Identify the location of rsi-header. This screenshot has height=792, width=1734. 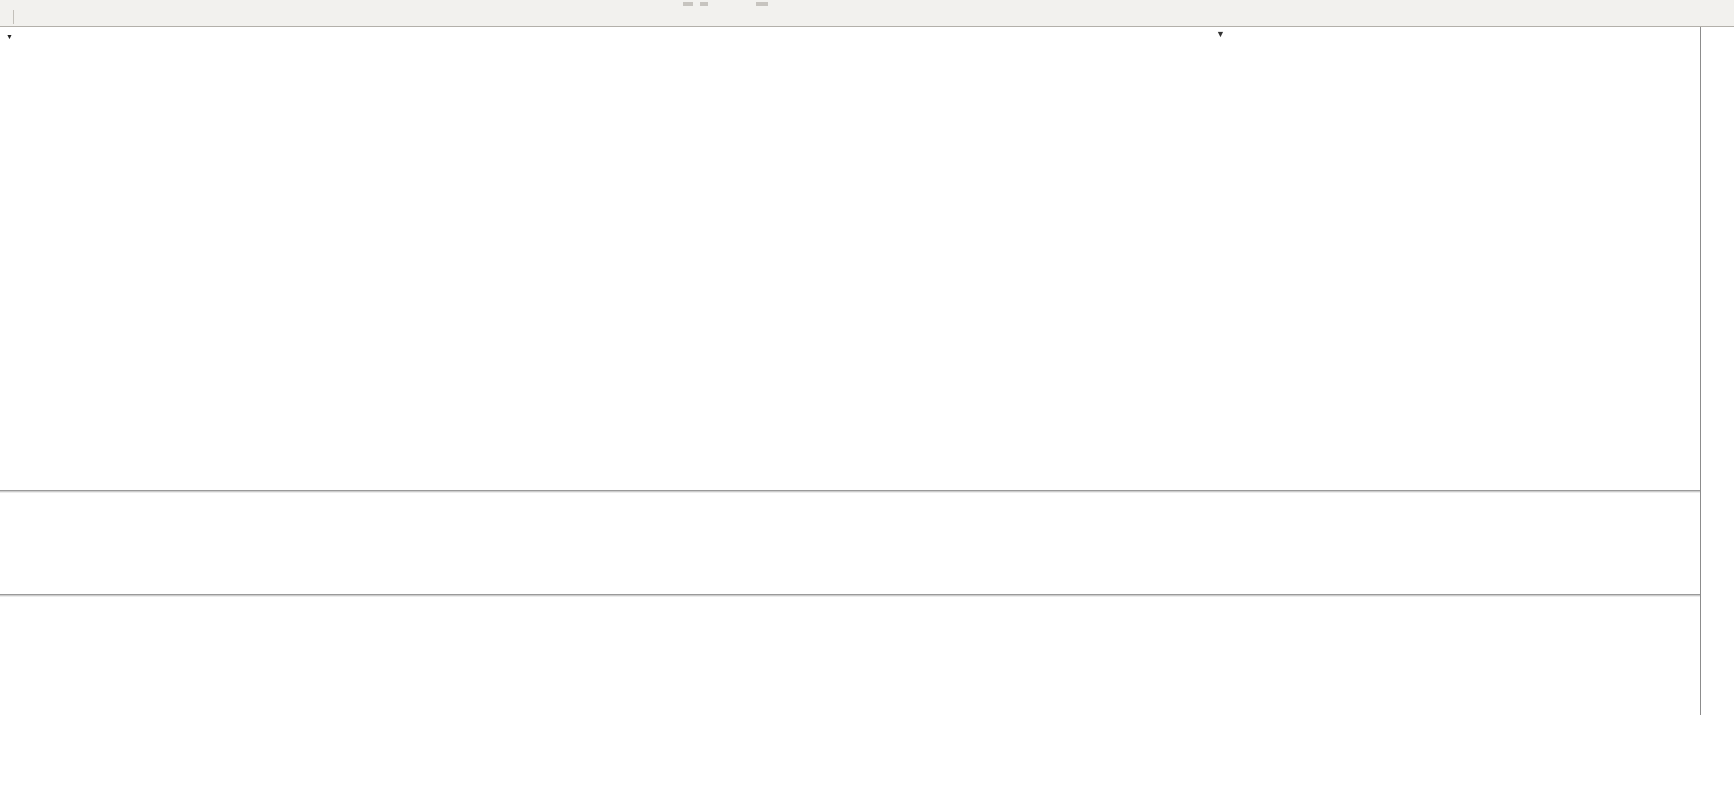
(8, 605).